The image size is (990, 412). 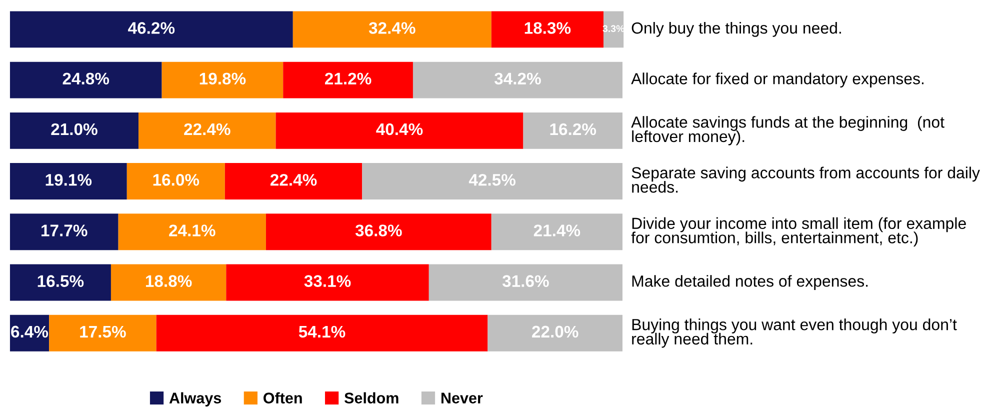 I want to click on data-label: 19.8%, so click(x=223, y=78).